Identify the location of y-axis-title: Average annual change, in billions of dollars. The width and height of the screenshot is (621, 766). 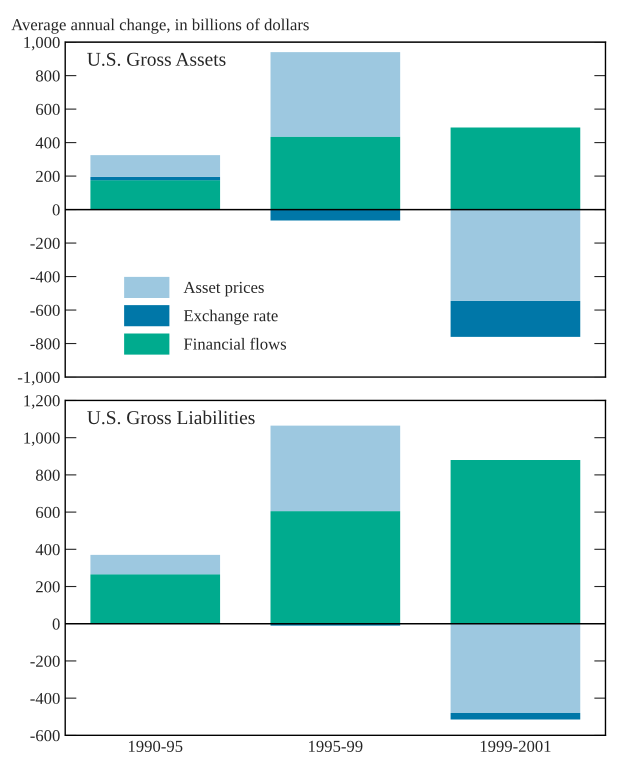
(160, 26).